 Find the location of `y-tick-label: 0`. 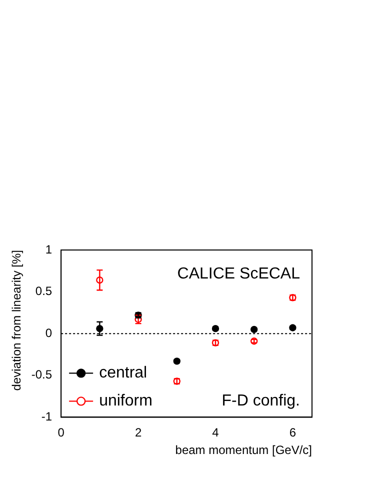

y-tick-label: 0 is located at coordinates (48, 333).